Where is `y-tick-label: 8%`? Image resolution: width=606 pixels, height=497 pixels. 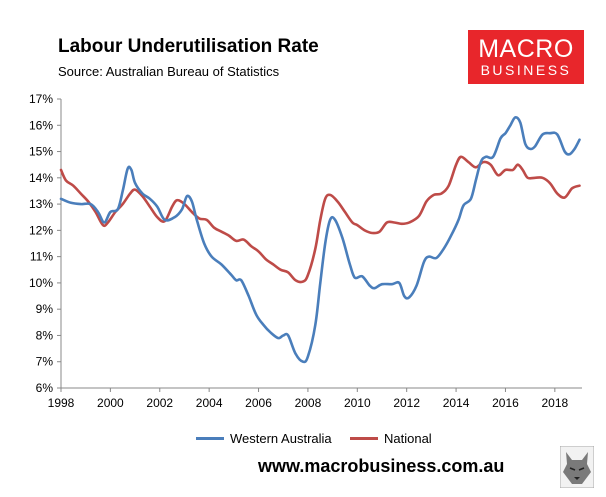 y-tick-label: 8% is located at coordinates (45, 335).